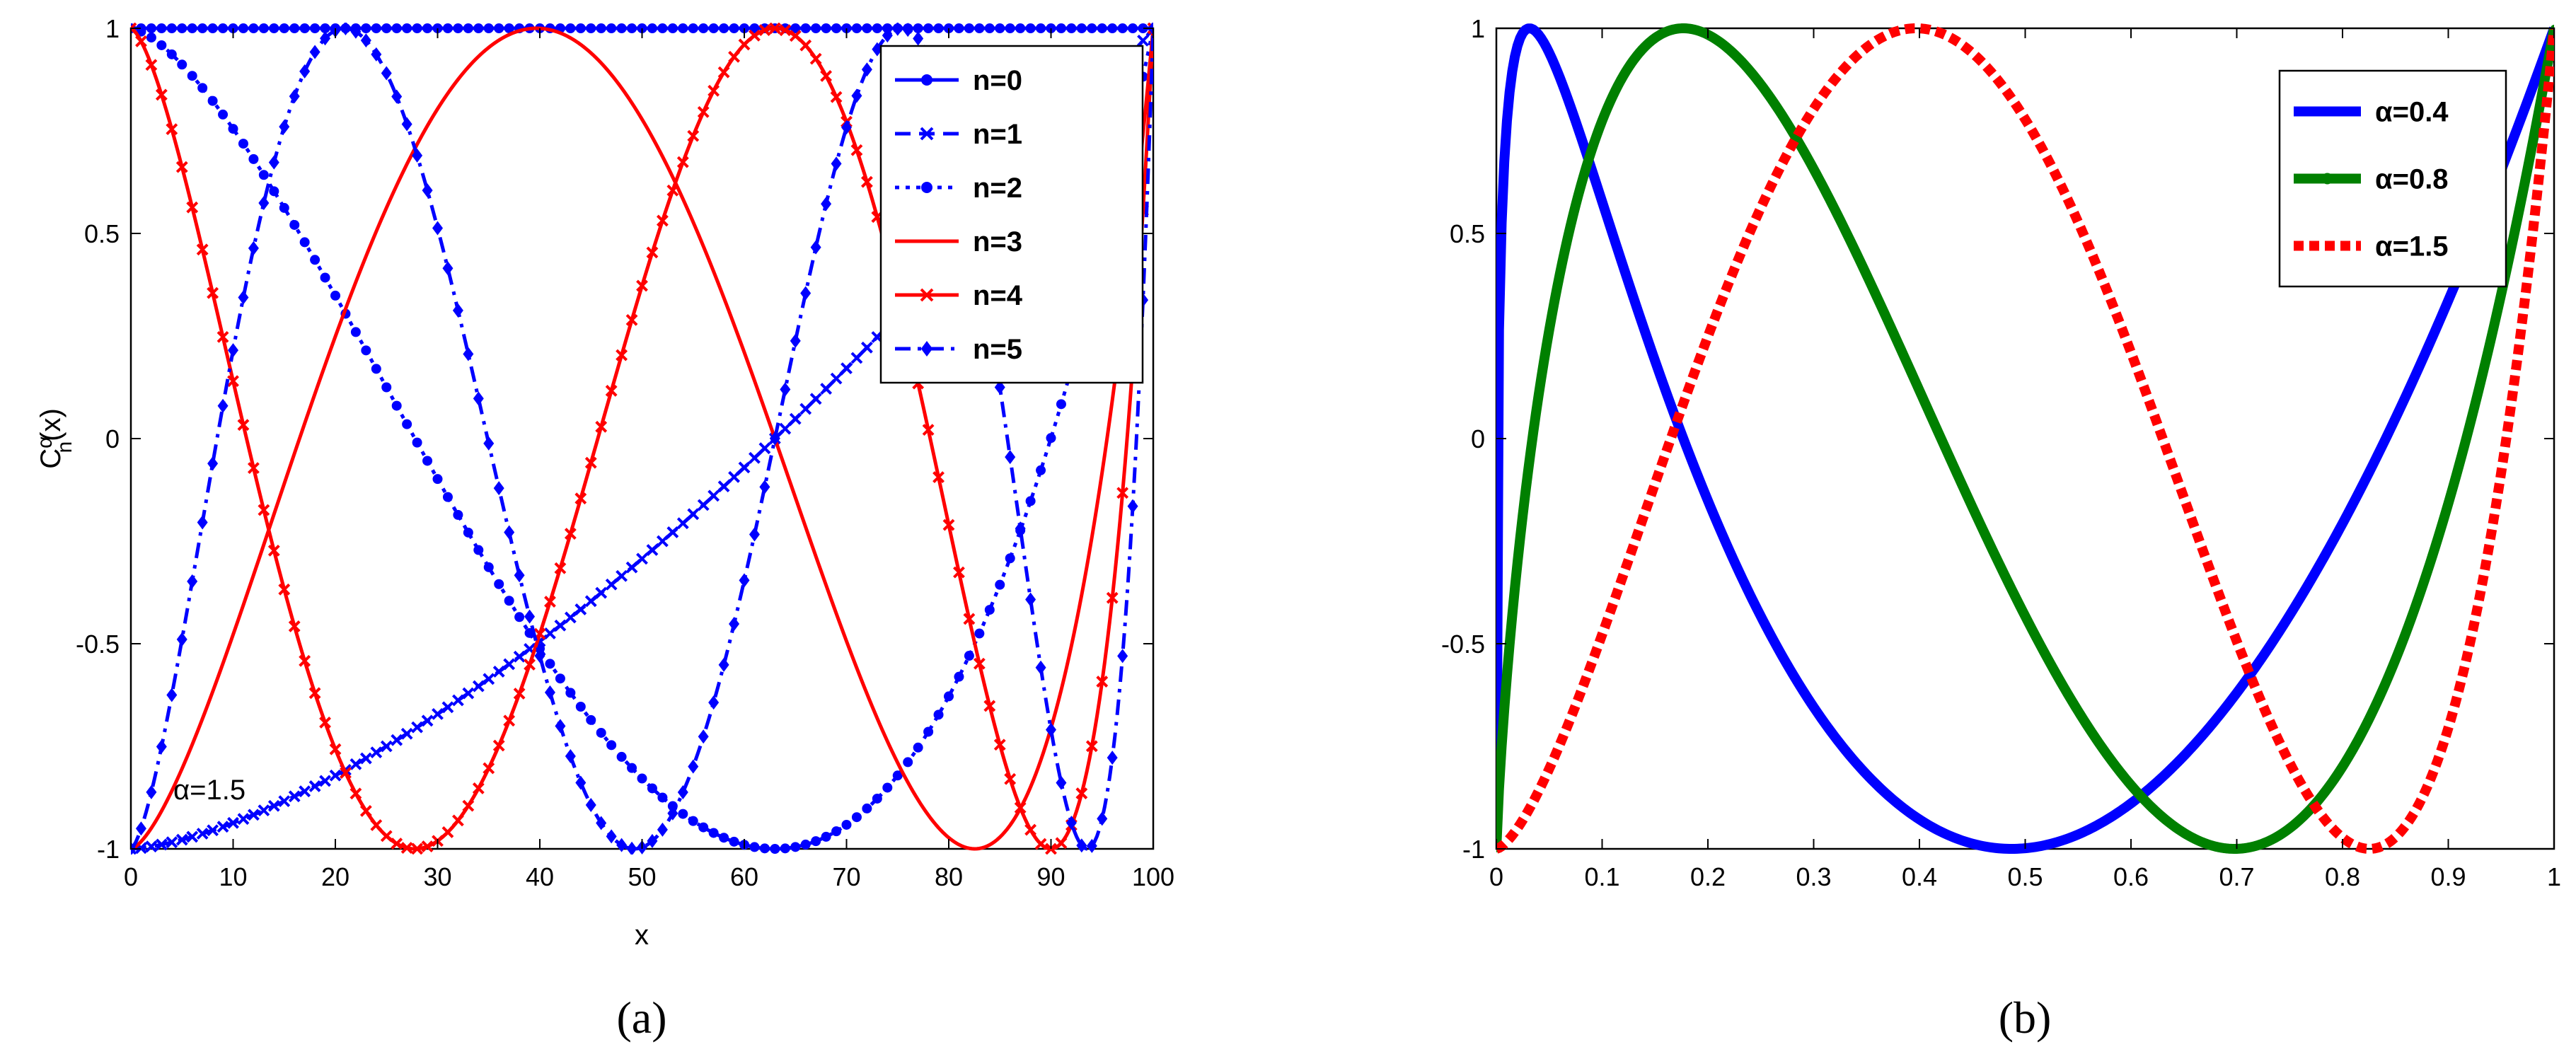 This screenshot has width=2576, height=1054. I want to click on y-tick-label: 0.5, so click(1467, 233).